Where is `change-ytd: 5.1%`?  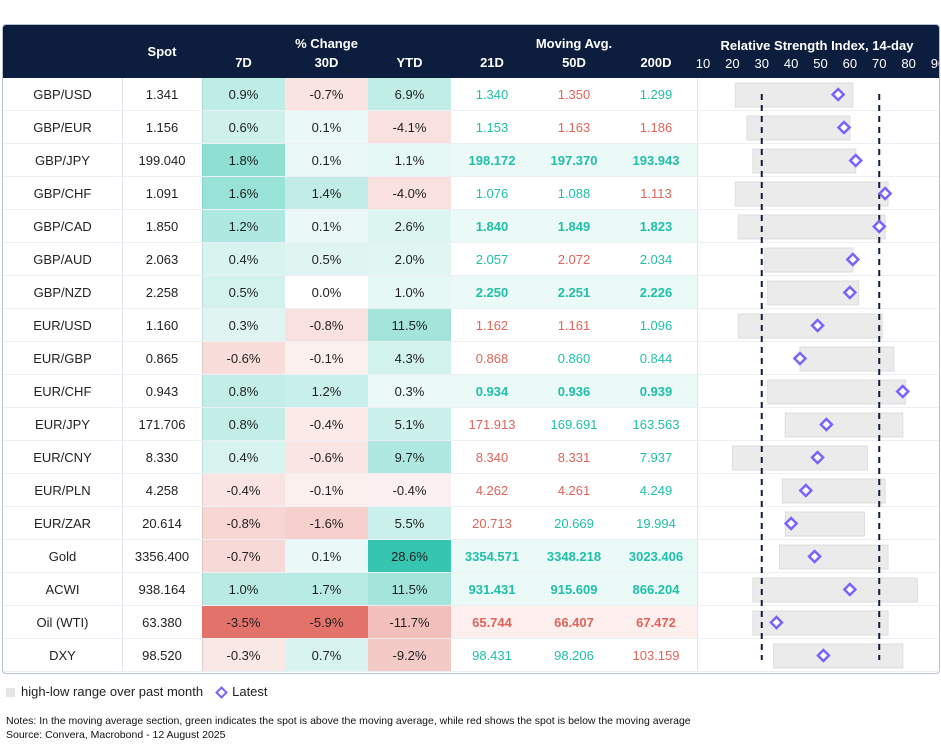 change-ytd: 5.1% is located at coordinates (409, 424).